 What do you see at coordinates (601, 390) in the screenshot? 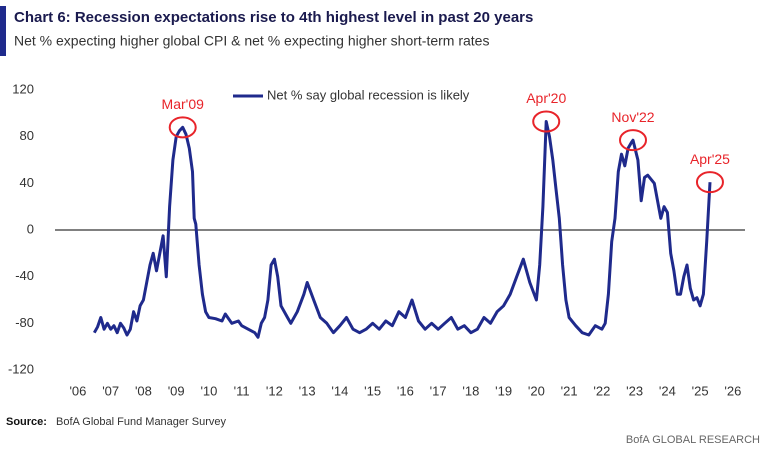
I see `x-tick-label: '22` at bounding box center [601, 390].